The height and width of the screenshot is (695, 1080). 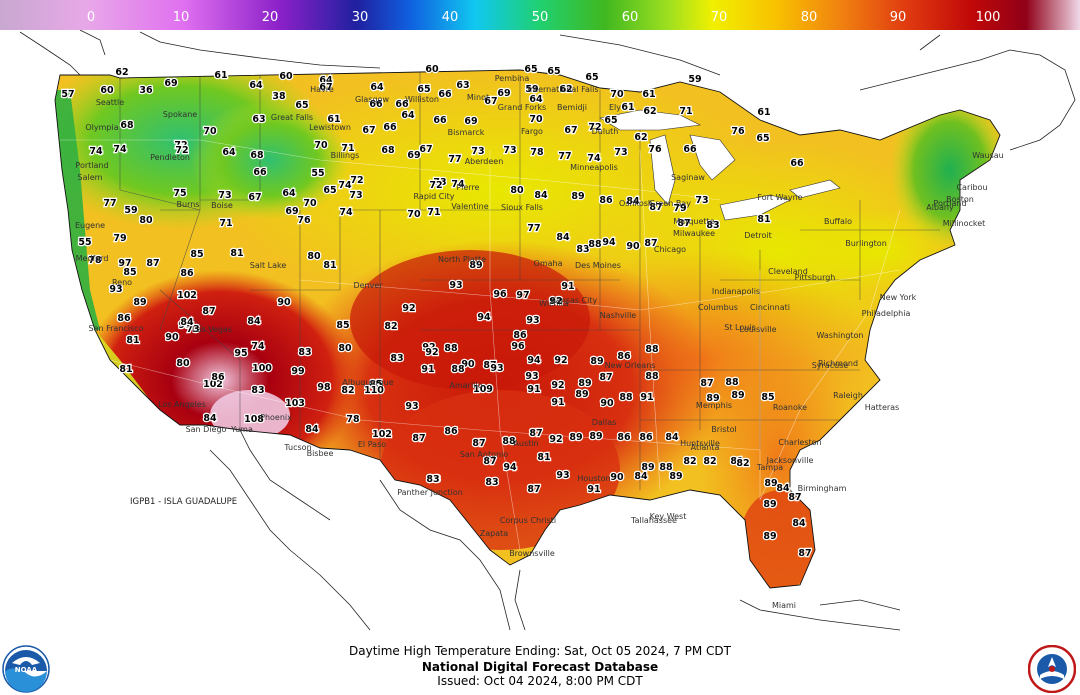 I want to click on city-label: Grand Forks, so click(x=522, y=107).